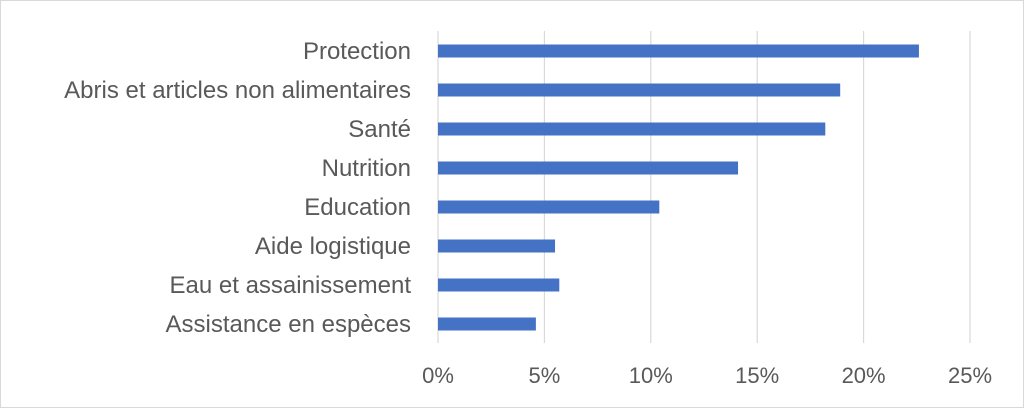  I want to click on x-tick-label-5: 25%, so click(970, 375).